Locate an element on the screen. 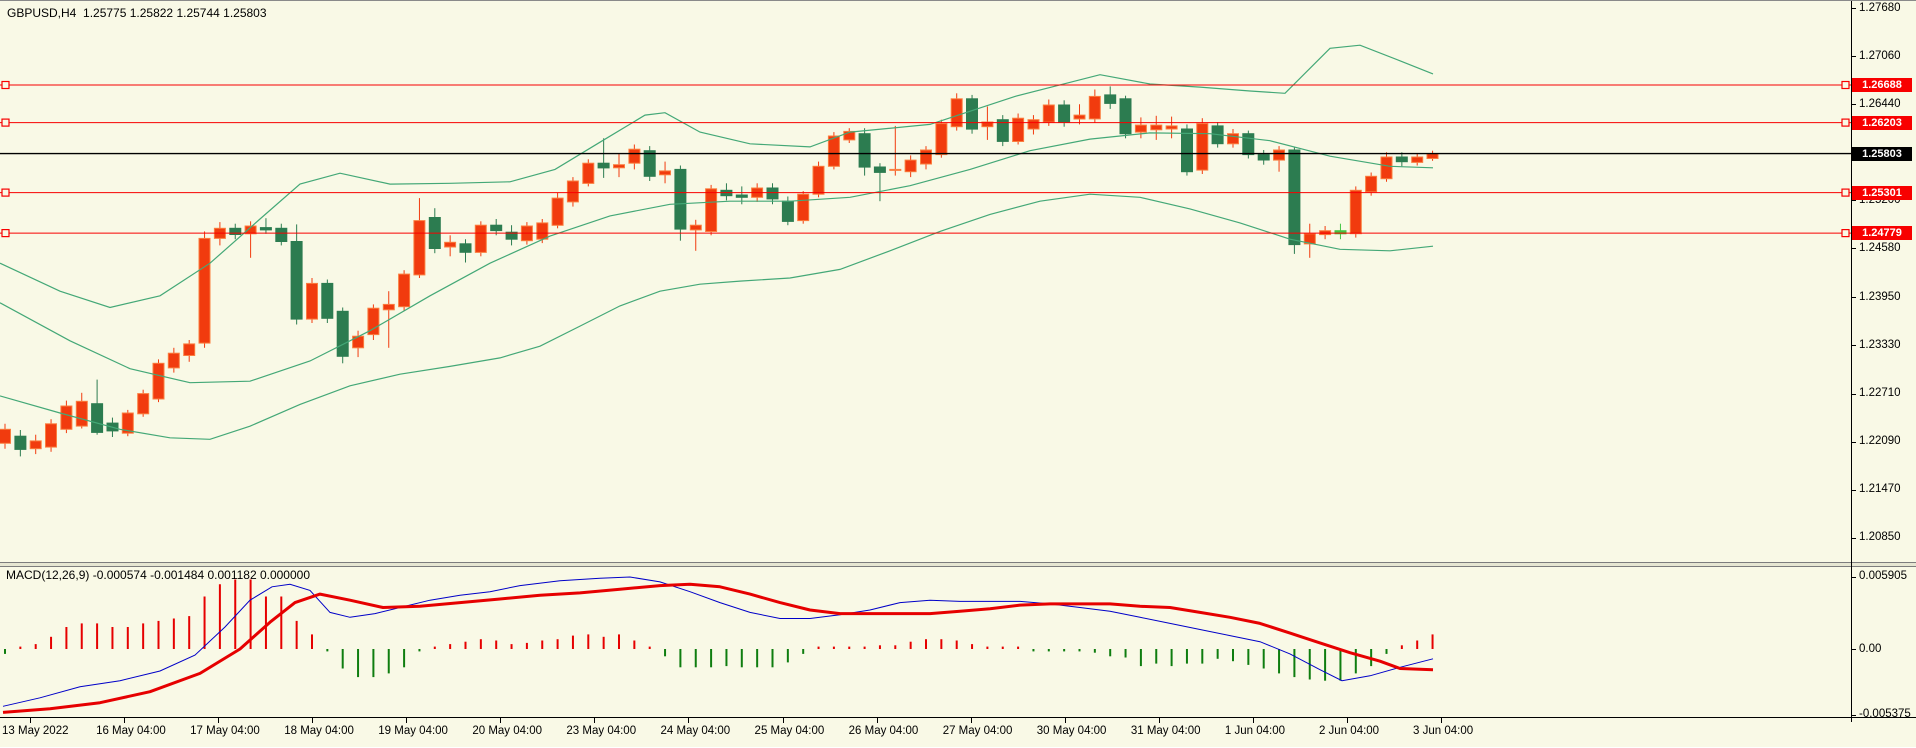 This screenshot has height=748, width=1916. price-axis-label: 1.21470 is located at coordinates (1880, 489).